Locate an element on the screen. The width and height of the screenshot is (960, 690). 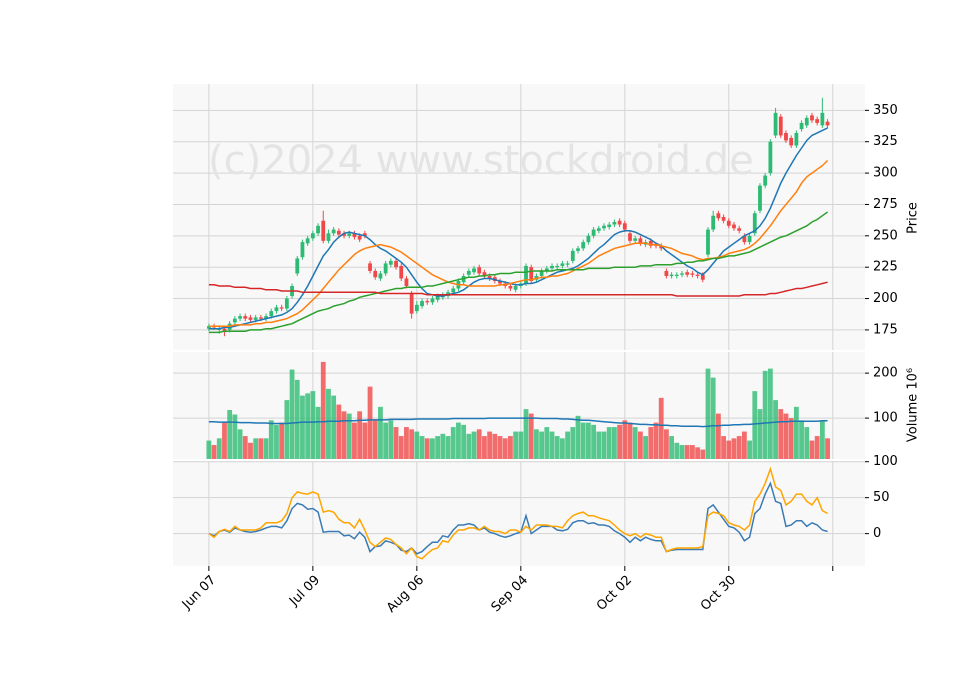
panel-background is located at coordinates (519, 513).